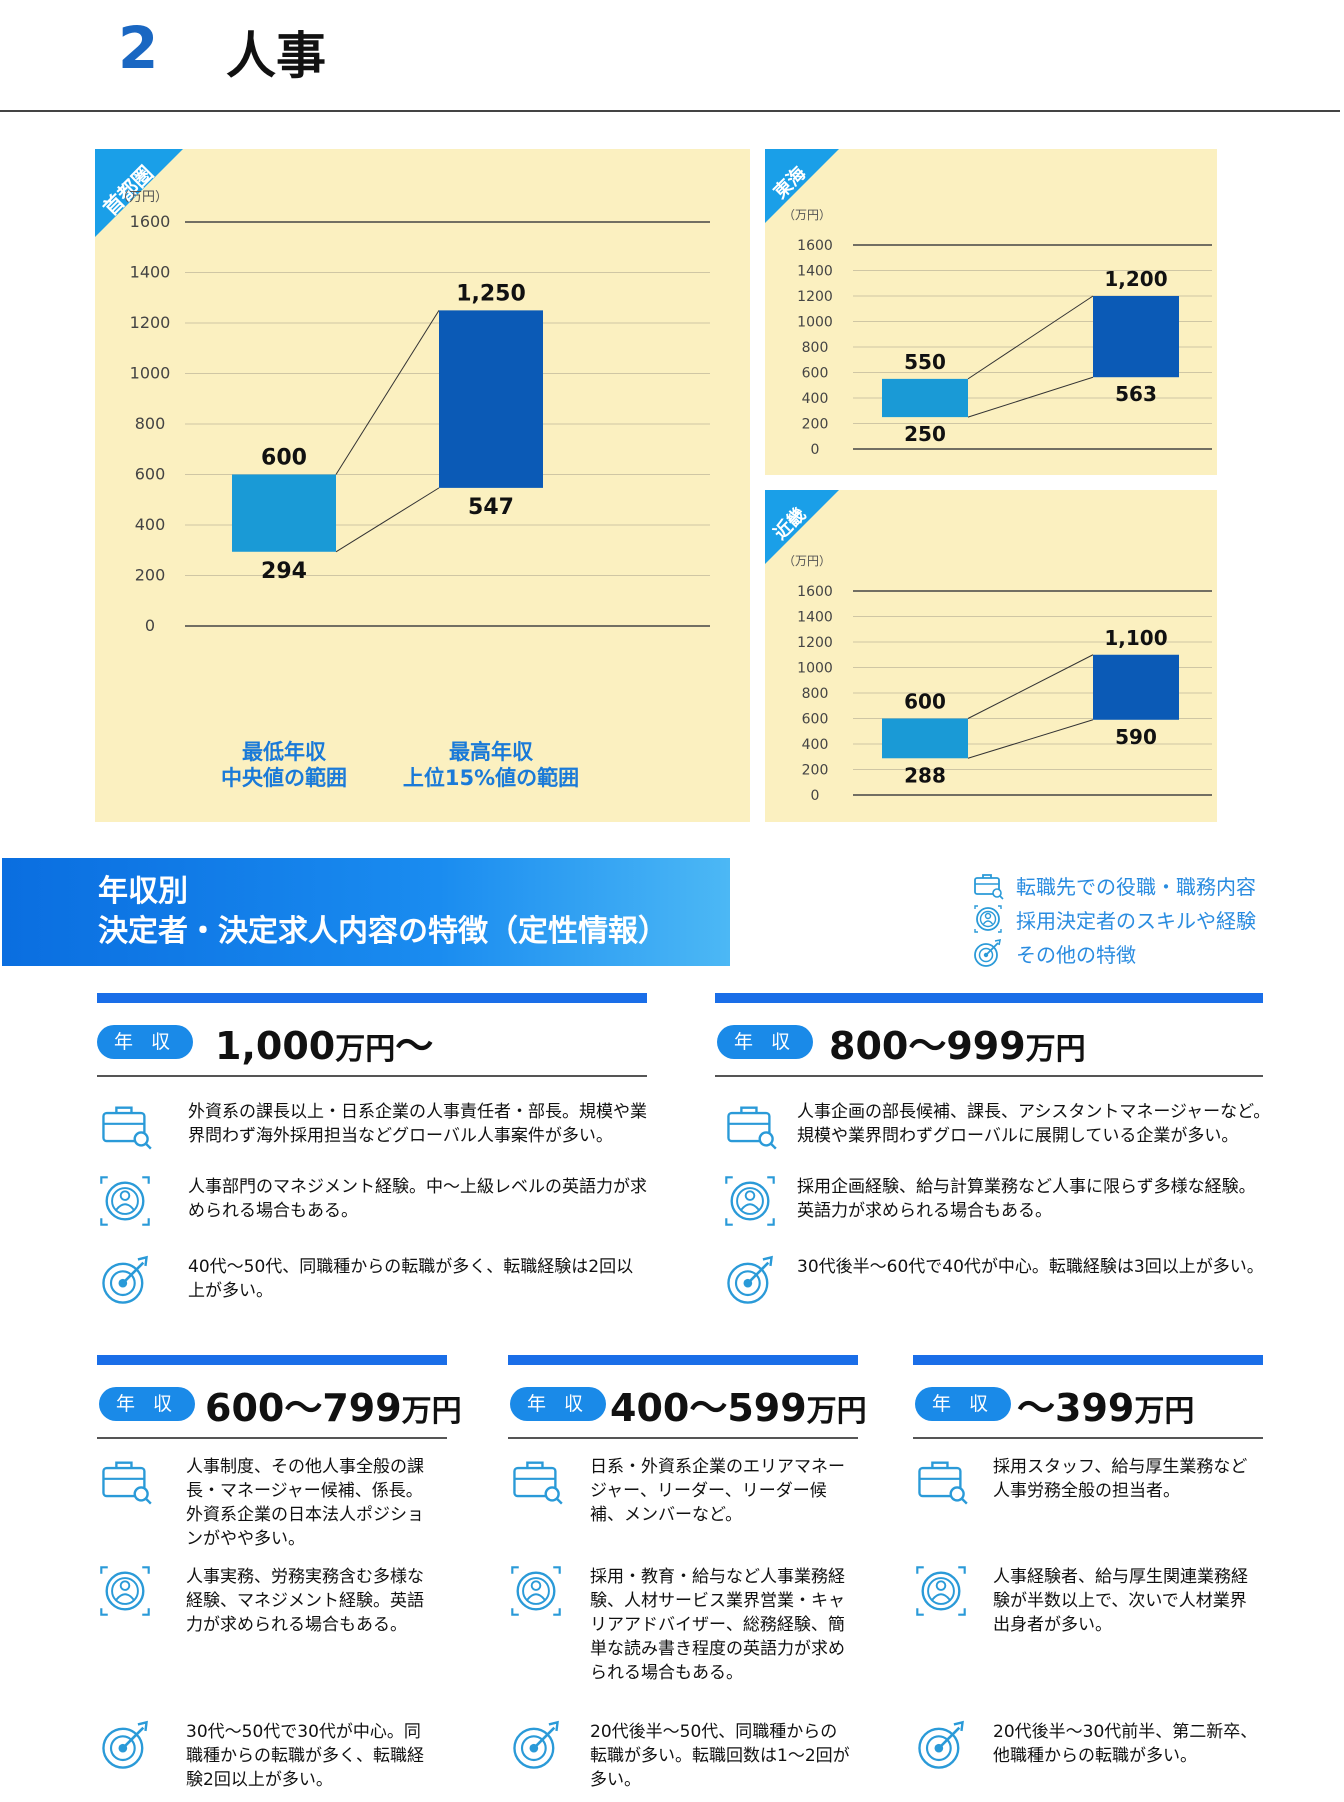 The width and height of the screenshot is (1344, 1802). I want to click on salary-range: 400〜599万円, so click(738, 1404).